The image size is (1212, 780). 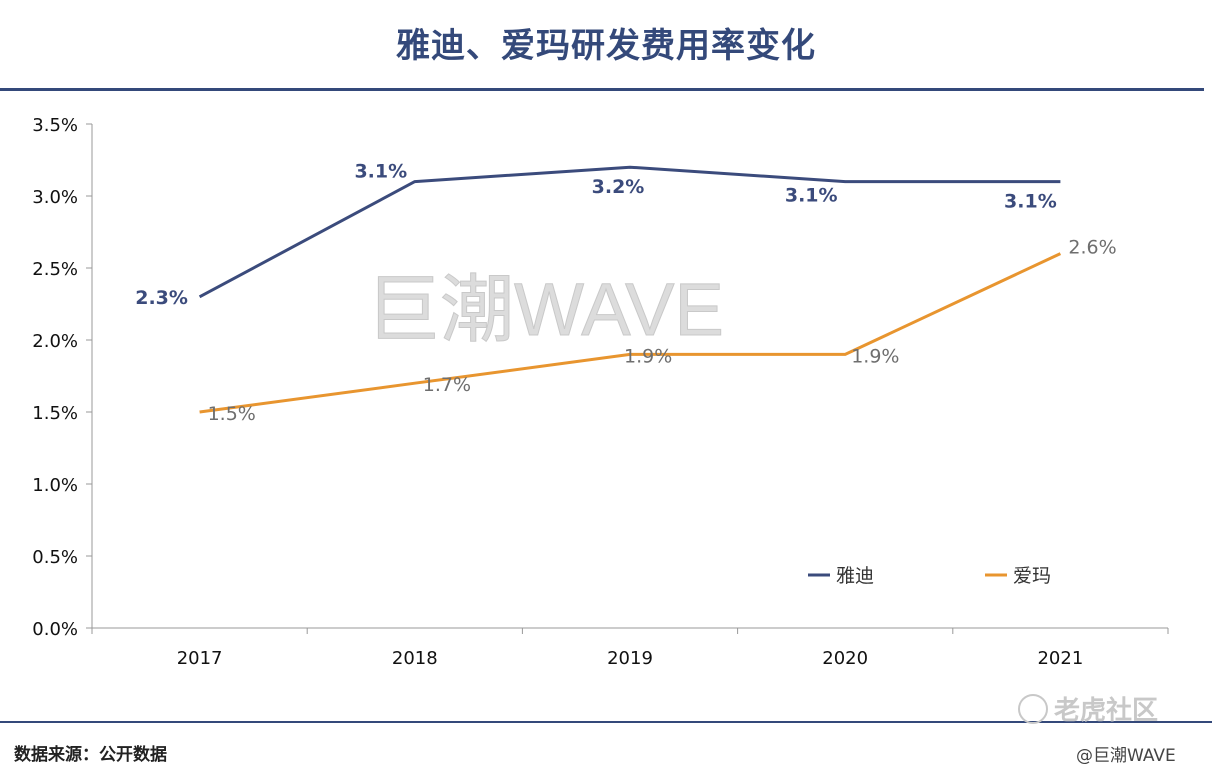 I want to click on chart-title: 雅迪、爱玛研发费用率变化, so click(x=606, y=46).